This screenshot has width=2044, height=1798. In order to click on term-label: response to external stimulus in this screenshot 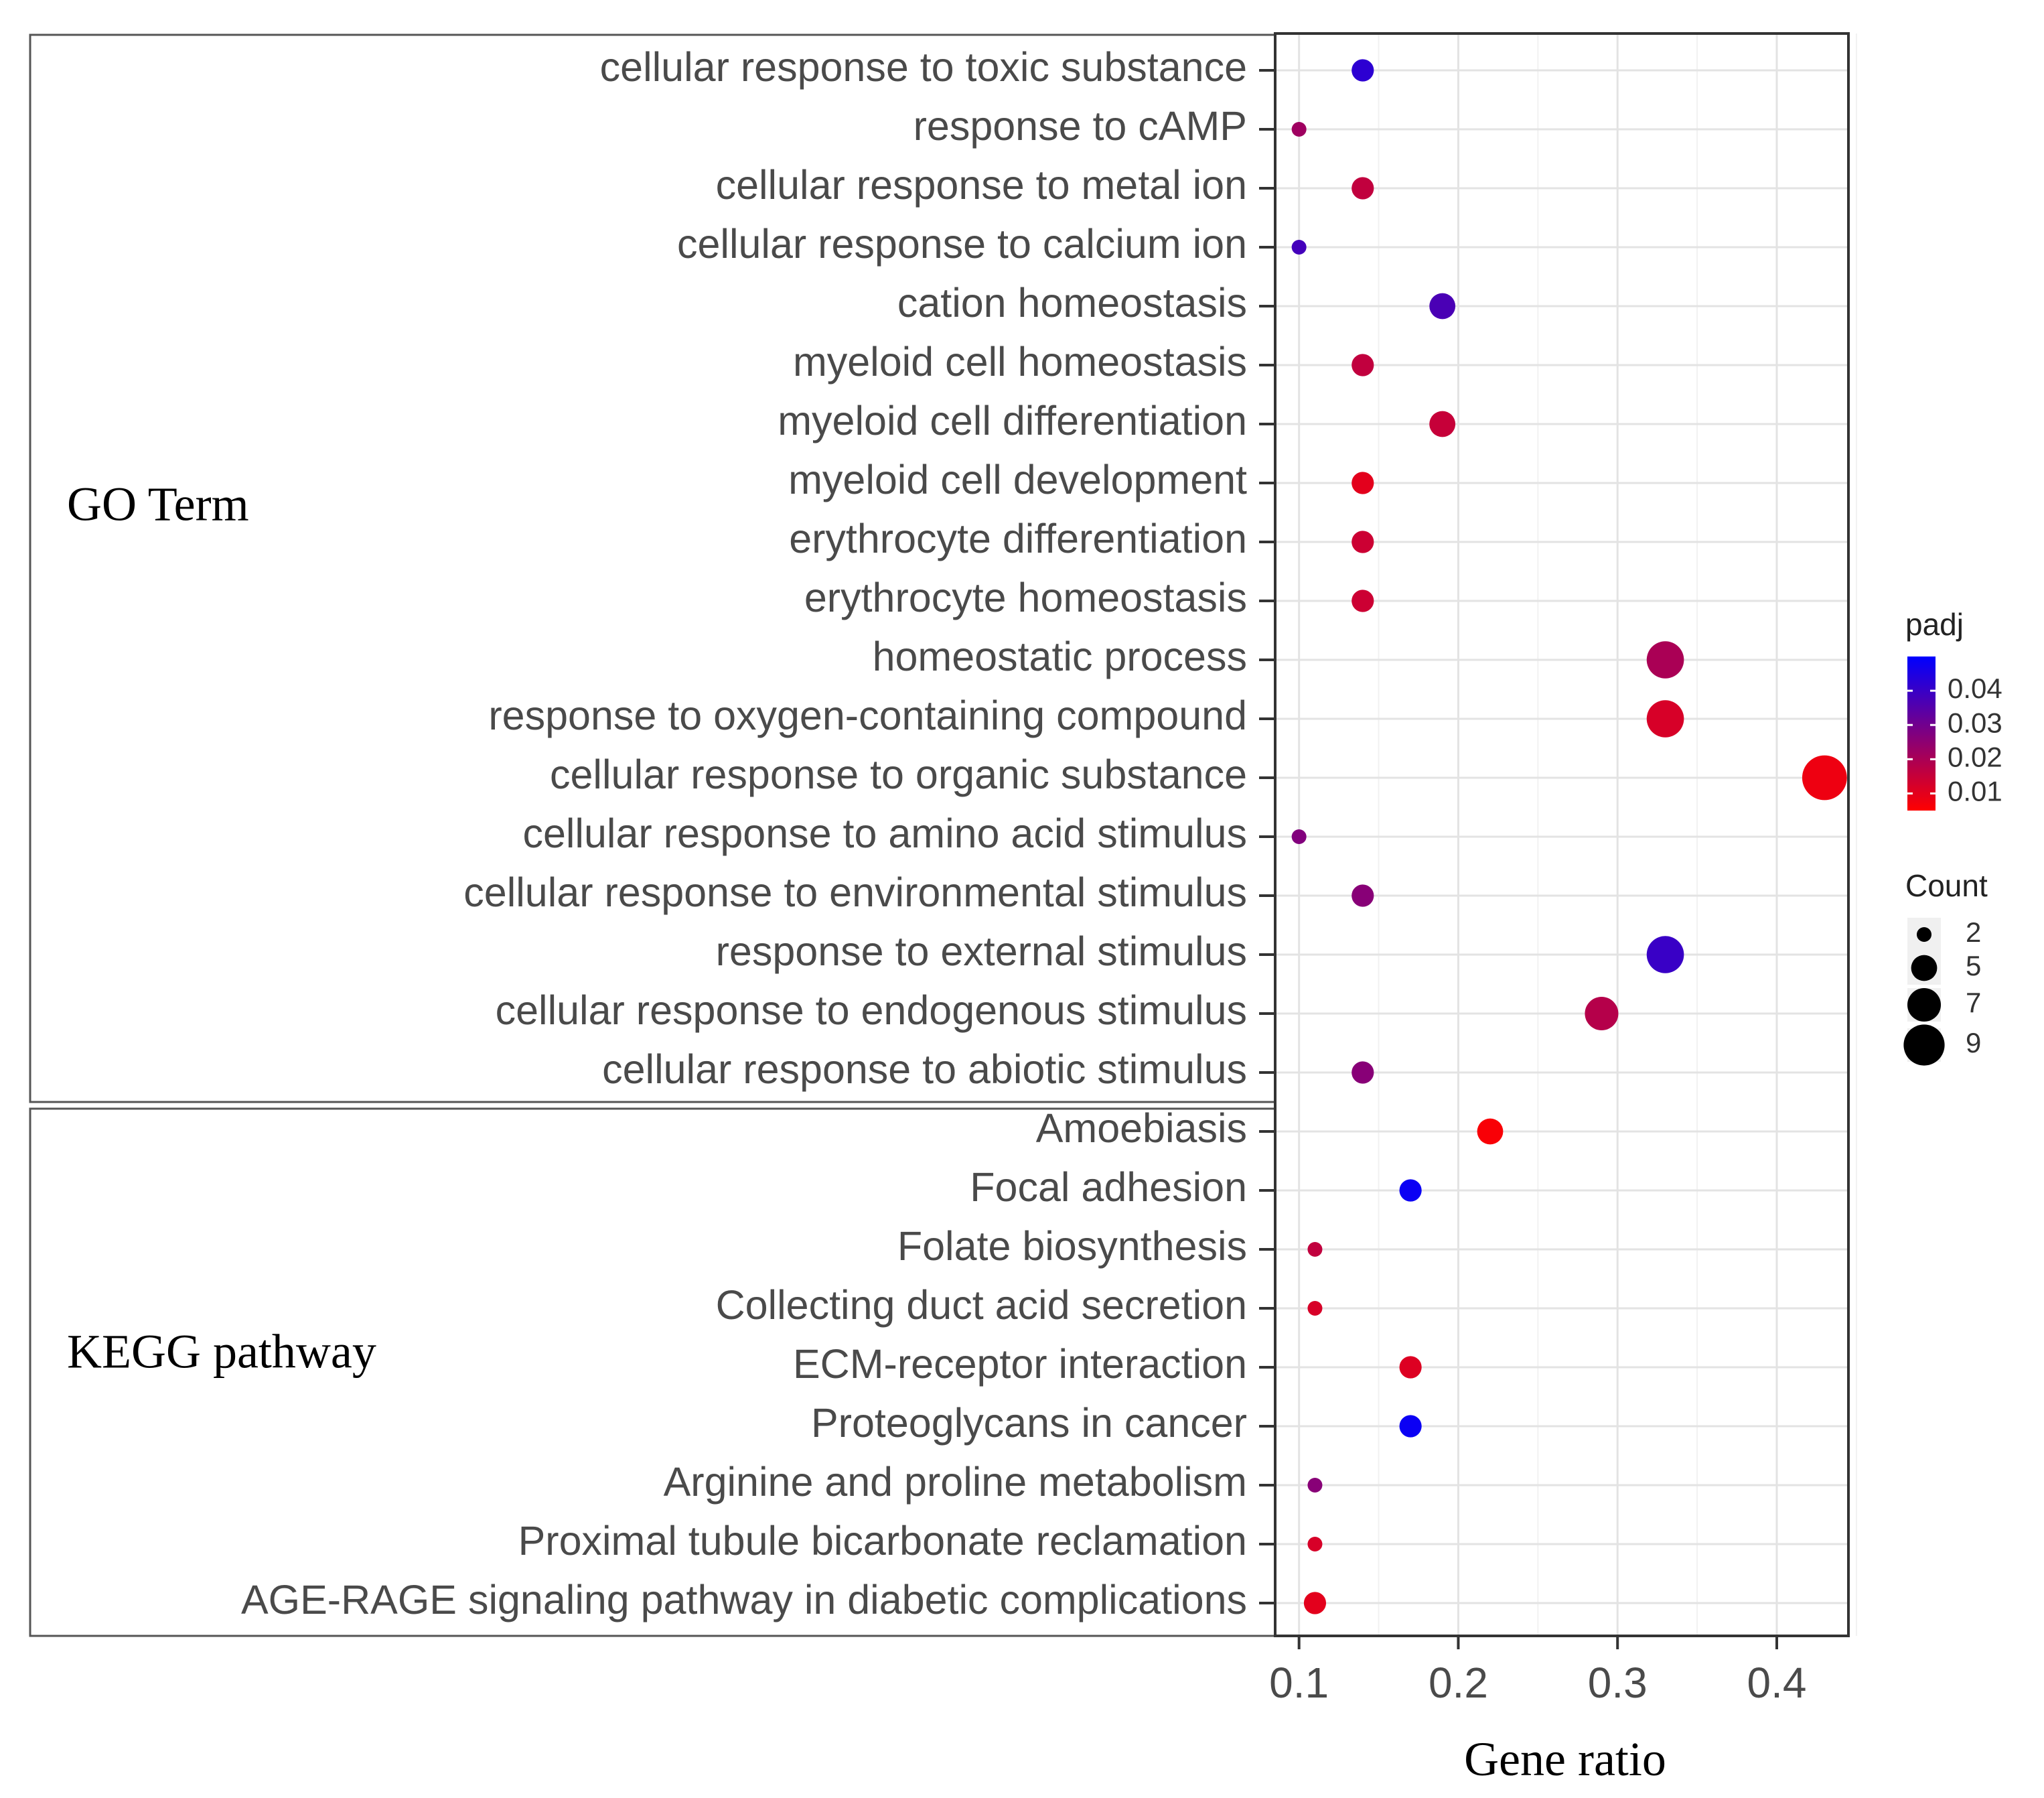, I will do `click(981, 951)`.